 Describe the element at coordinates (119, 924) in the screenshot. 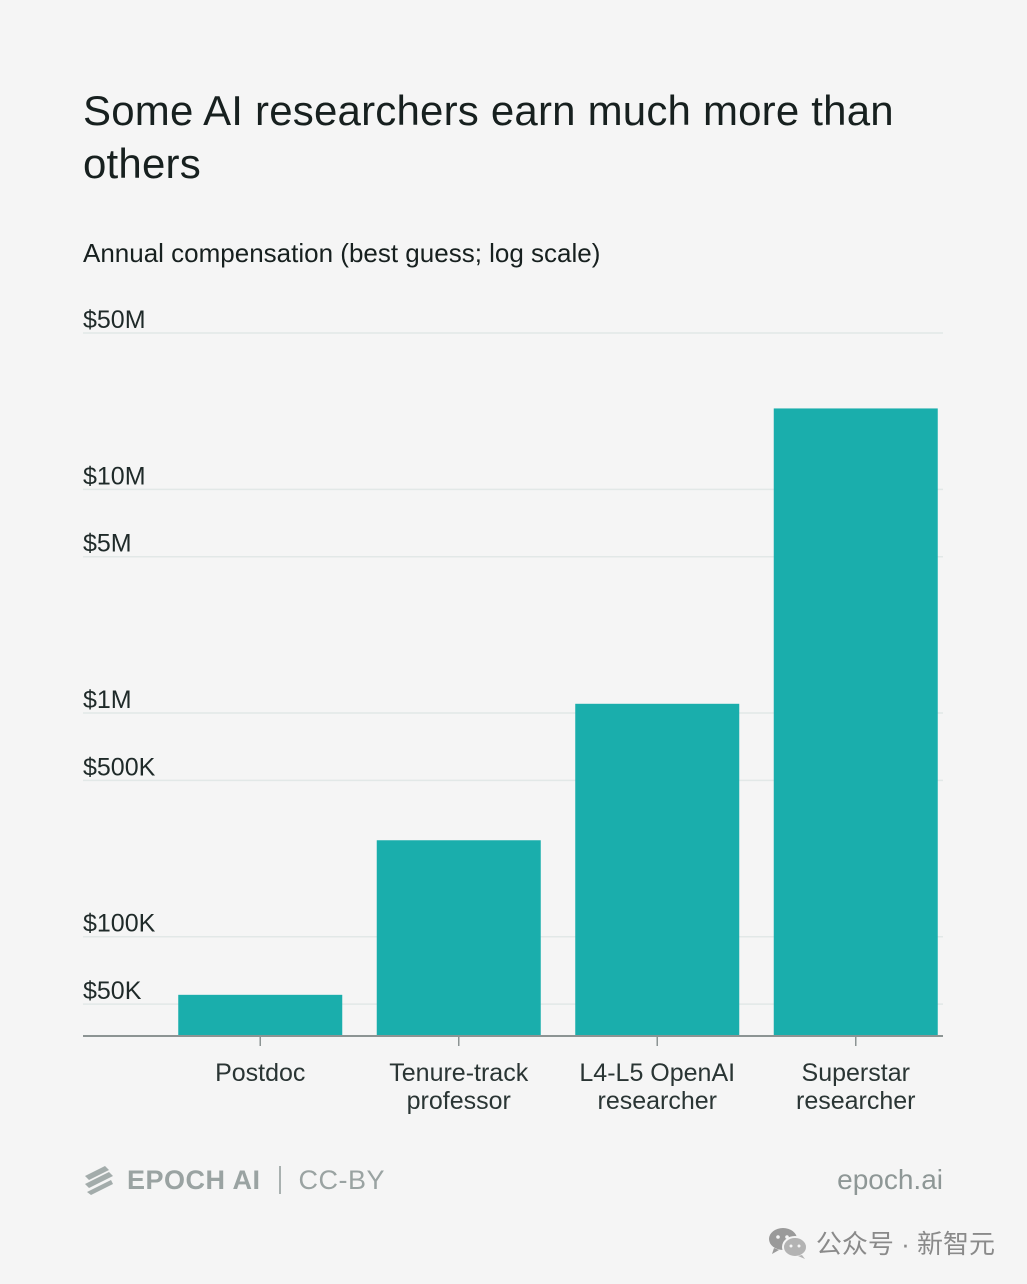

I see `y-tick-label: $100K` at that location.